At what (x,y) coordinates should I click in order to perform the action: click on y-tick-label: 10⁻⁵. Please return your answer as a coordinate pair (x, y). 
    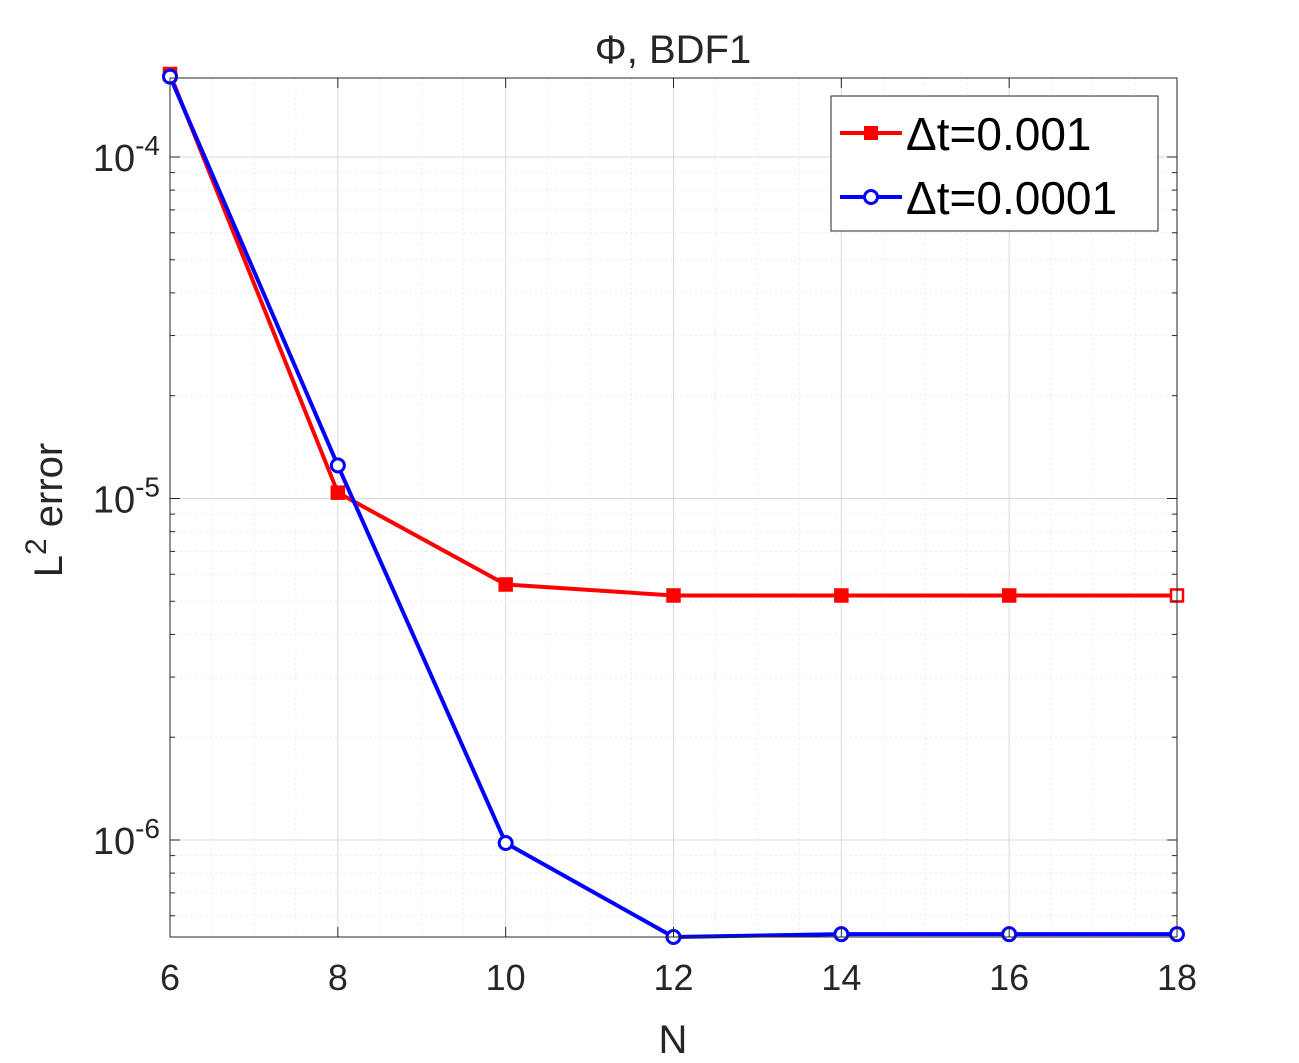
    Looking at the image, I should click on (126, 497).